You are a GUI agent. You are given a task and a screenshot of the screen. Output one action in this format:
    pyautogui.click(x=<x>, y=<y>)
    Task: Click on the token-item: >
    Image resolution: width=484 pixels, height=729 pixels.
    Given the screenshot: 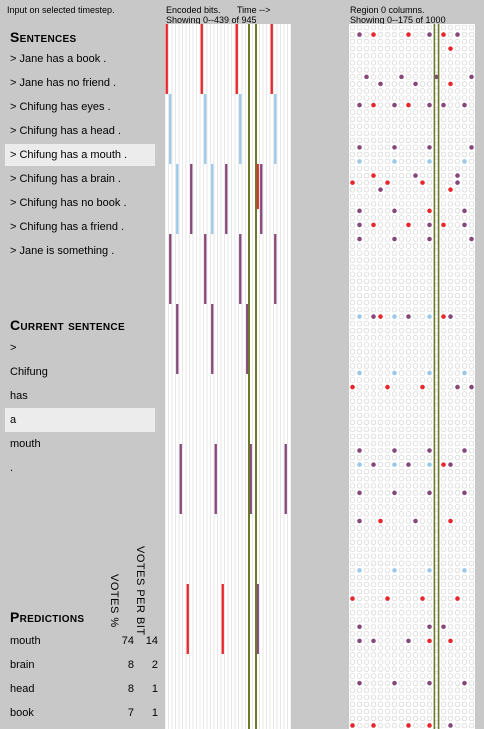 What is the action you would take?
    pyautogui.click(x=13, y=348)
    